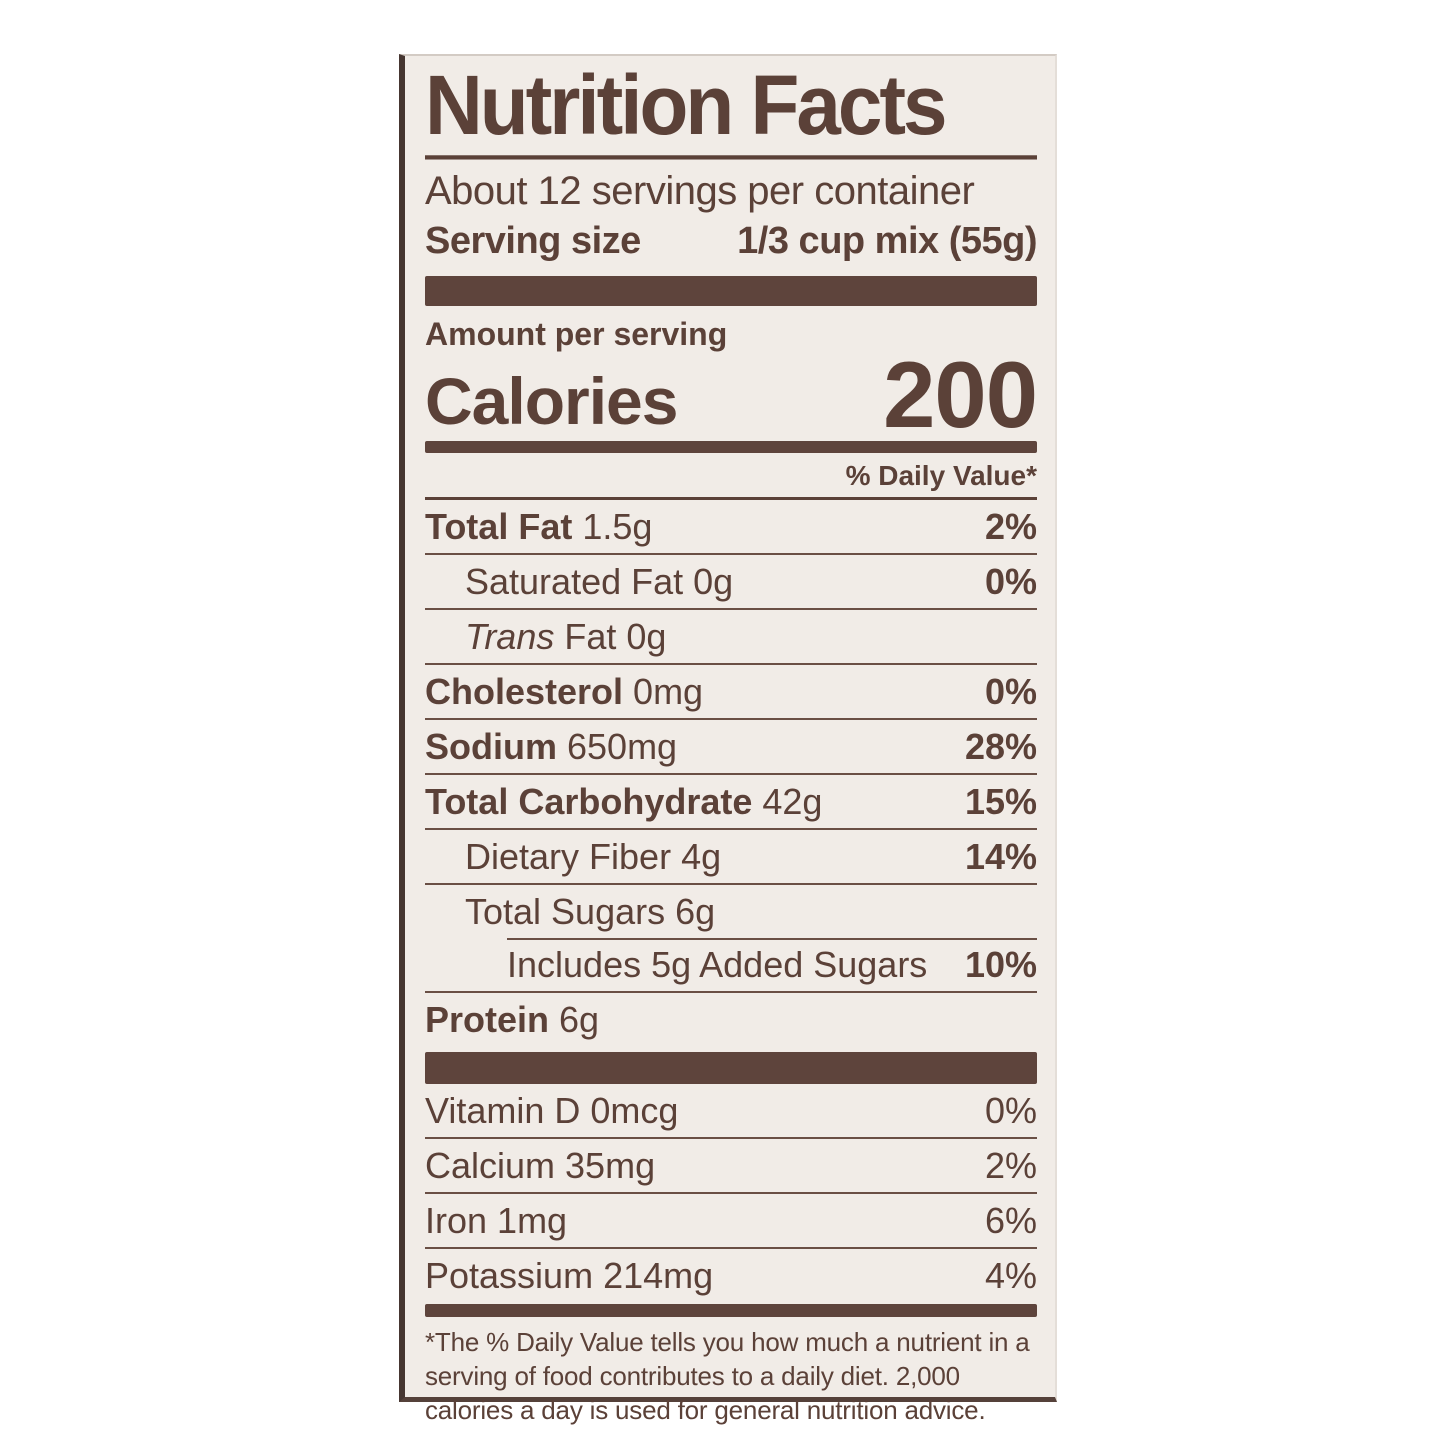 The image size is (1445, 1445). Describe the element at coordinates (496, 1220) in the screenshot. I see `nutrient-name-amount: Iron 1mg` at that location.